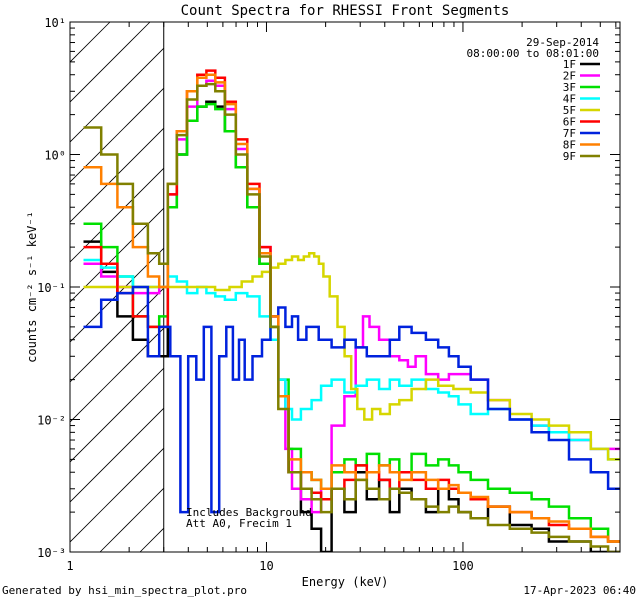  Describe the element at coordinates (562, 42) in the screenshot. I see `observation-date: 29-Sep-2014` at that location.